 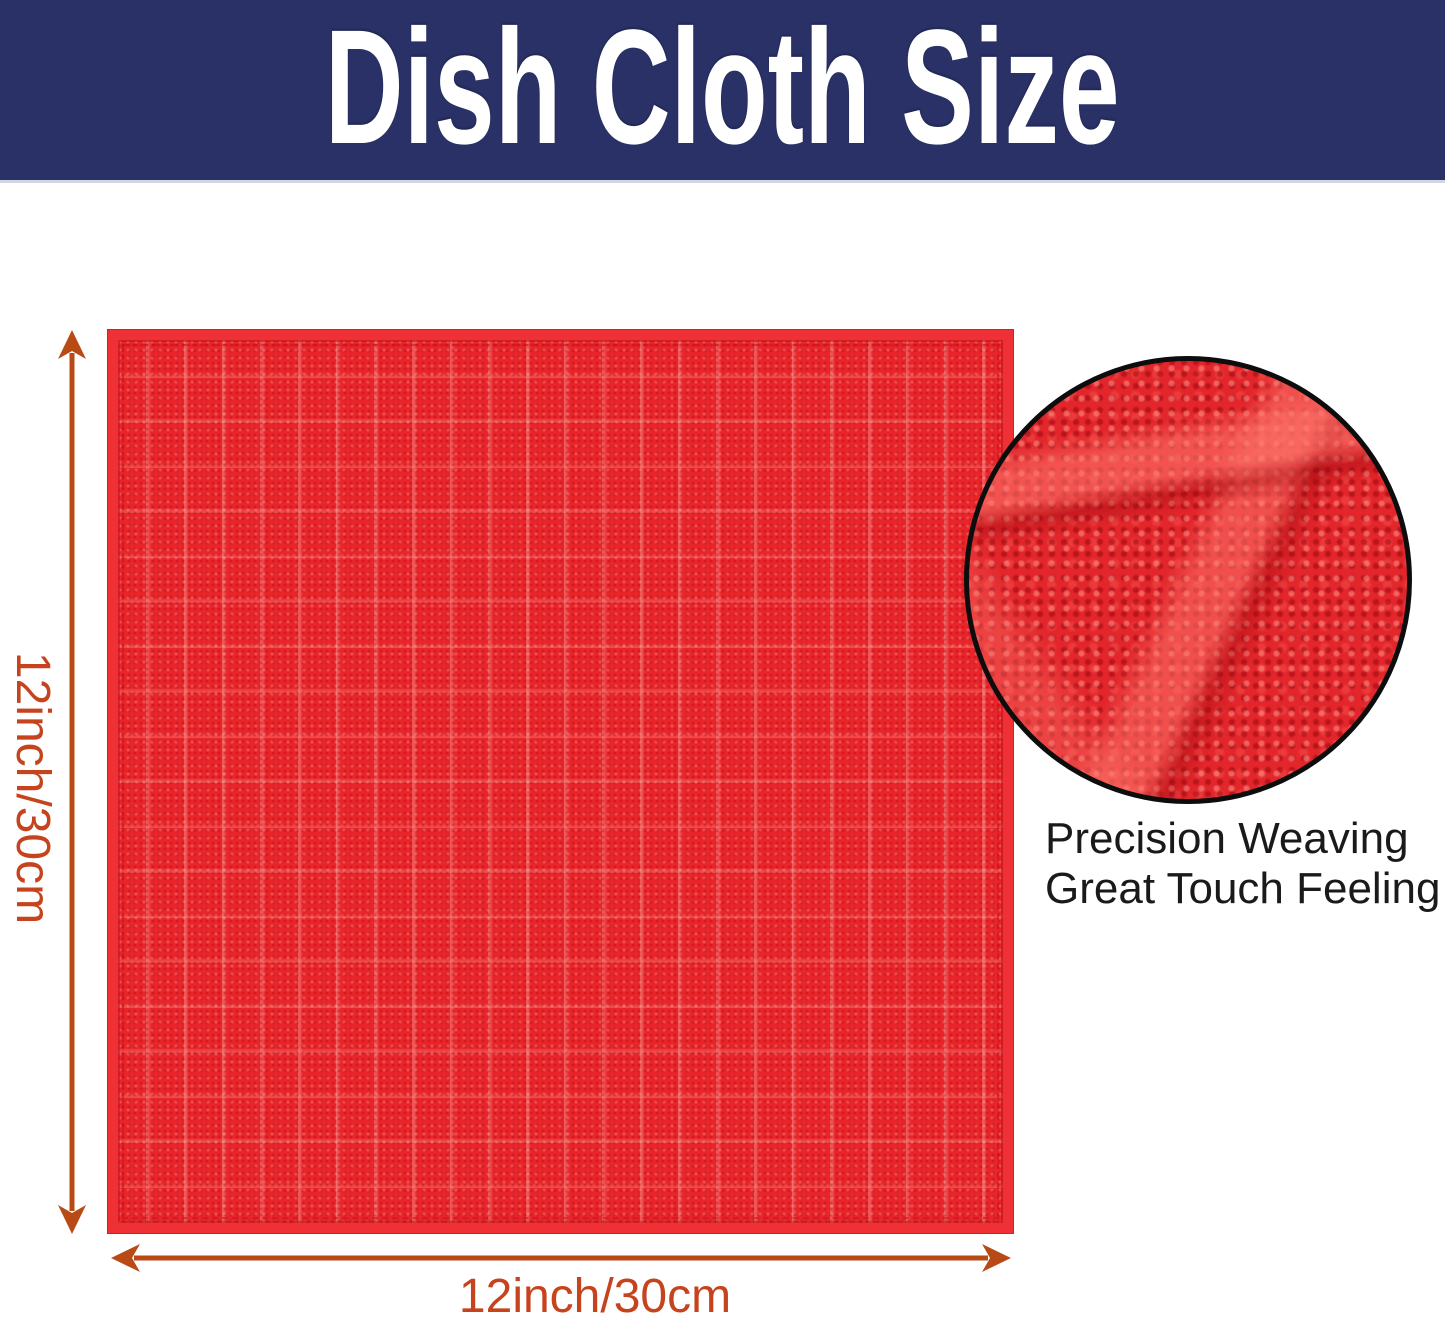 I want to click on caption-line-2: Great Touch Feeling, so click(x=1243, y=888).